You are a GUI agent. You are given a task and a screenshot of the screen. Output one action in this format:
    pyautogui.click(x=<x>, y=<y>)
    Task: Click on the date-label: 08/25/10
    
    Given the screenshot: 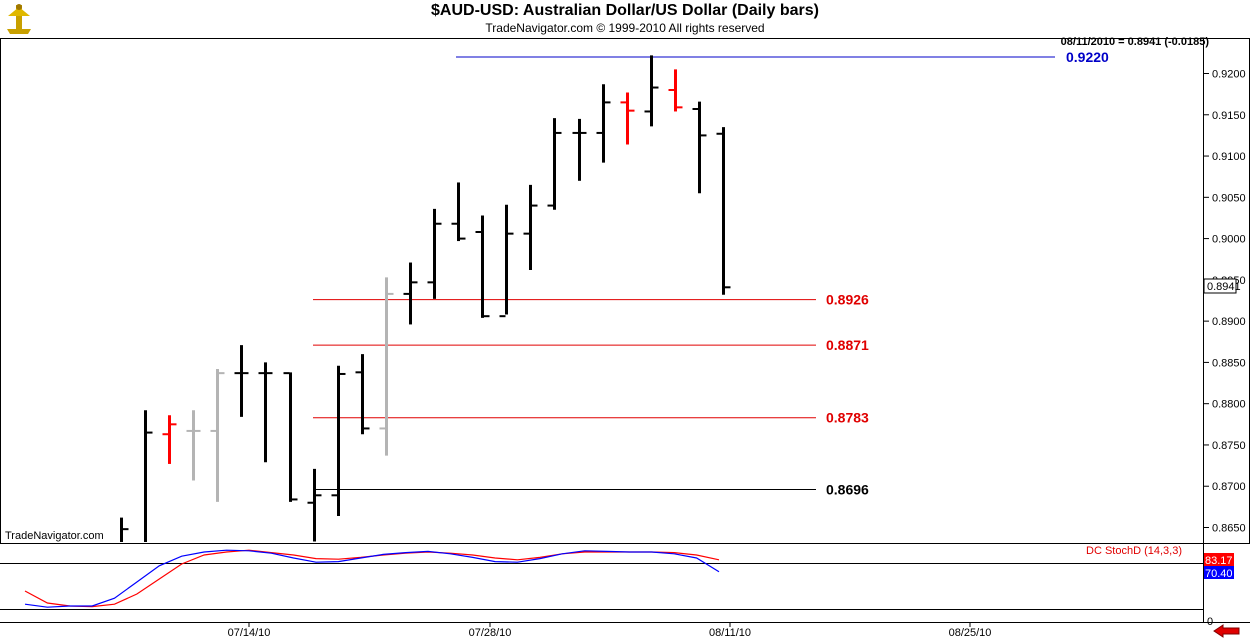 What is the action you would take?
    pyautogui.click(x=970, y=633)
    